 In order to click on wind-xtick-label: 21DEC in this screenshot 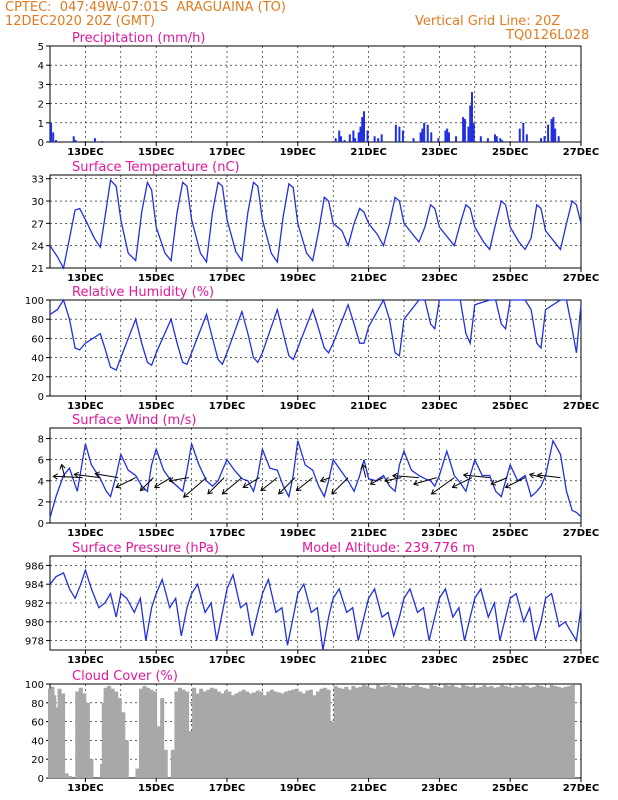, I will do `click(368, 533)`.